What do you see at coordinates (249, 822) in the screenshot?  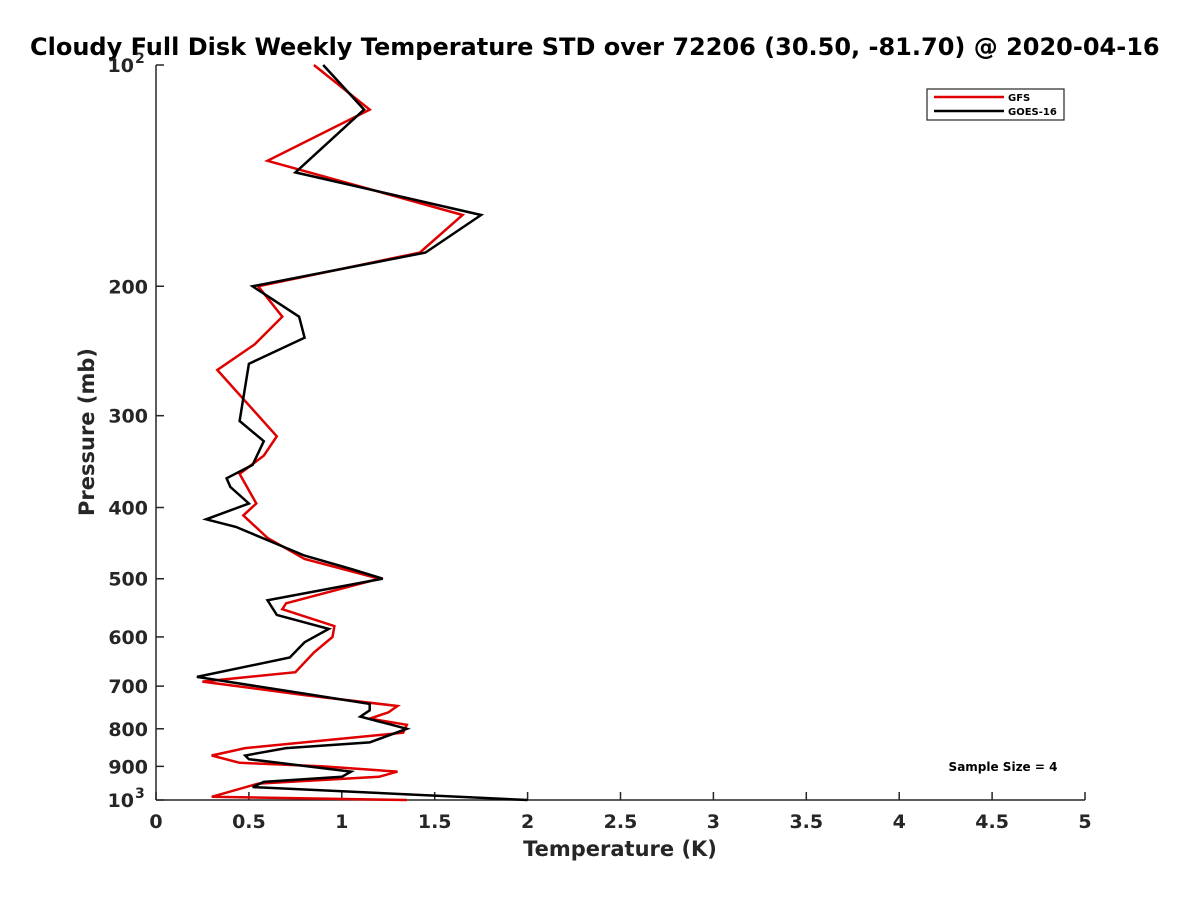 I see `x-tick-label: 0.5` at bounding box center [249, 822].